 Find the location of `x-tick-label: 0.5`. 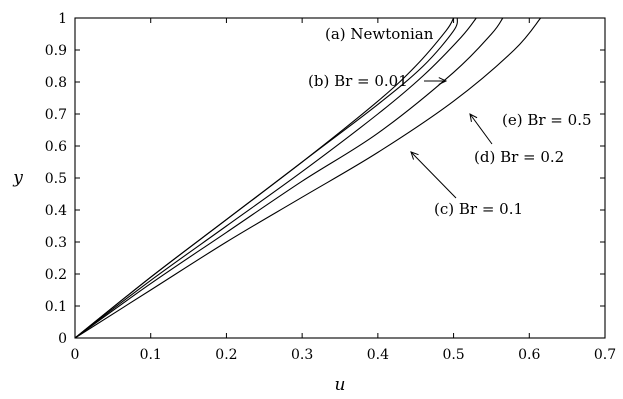

x-tick-label: 0.5 is located at coordinates (453, 355).